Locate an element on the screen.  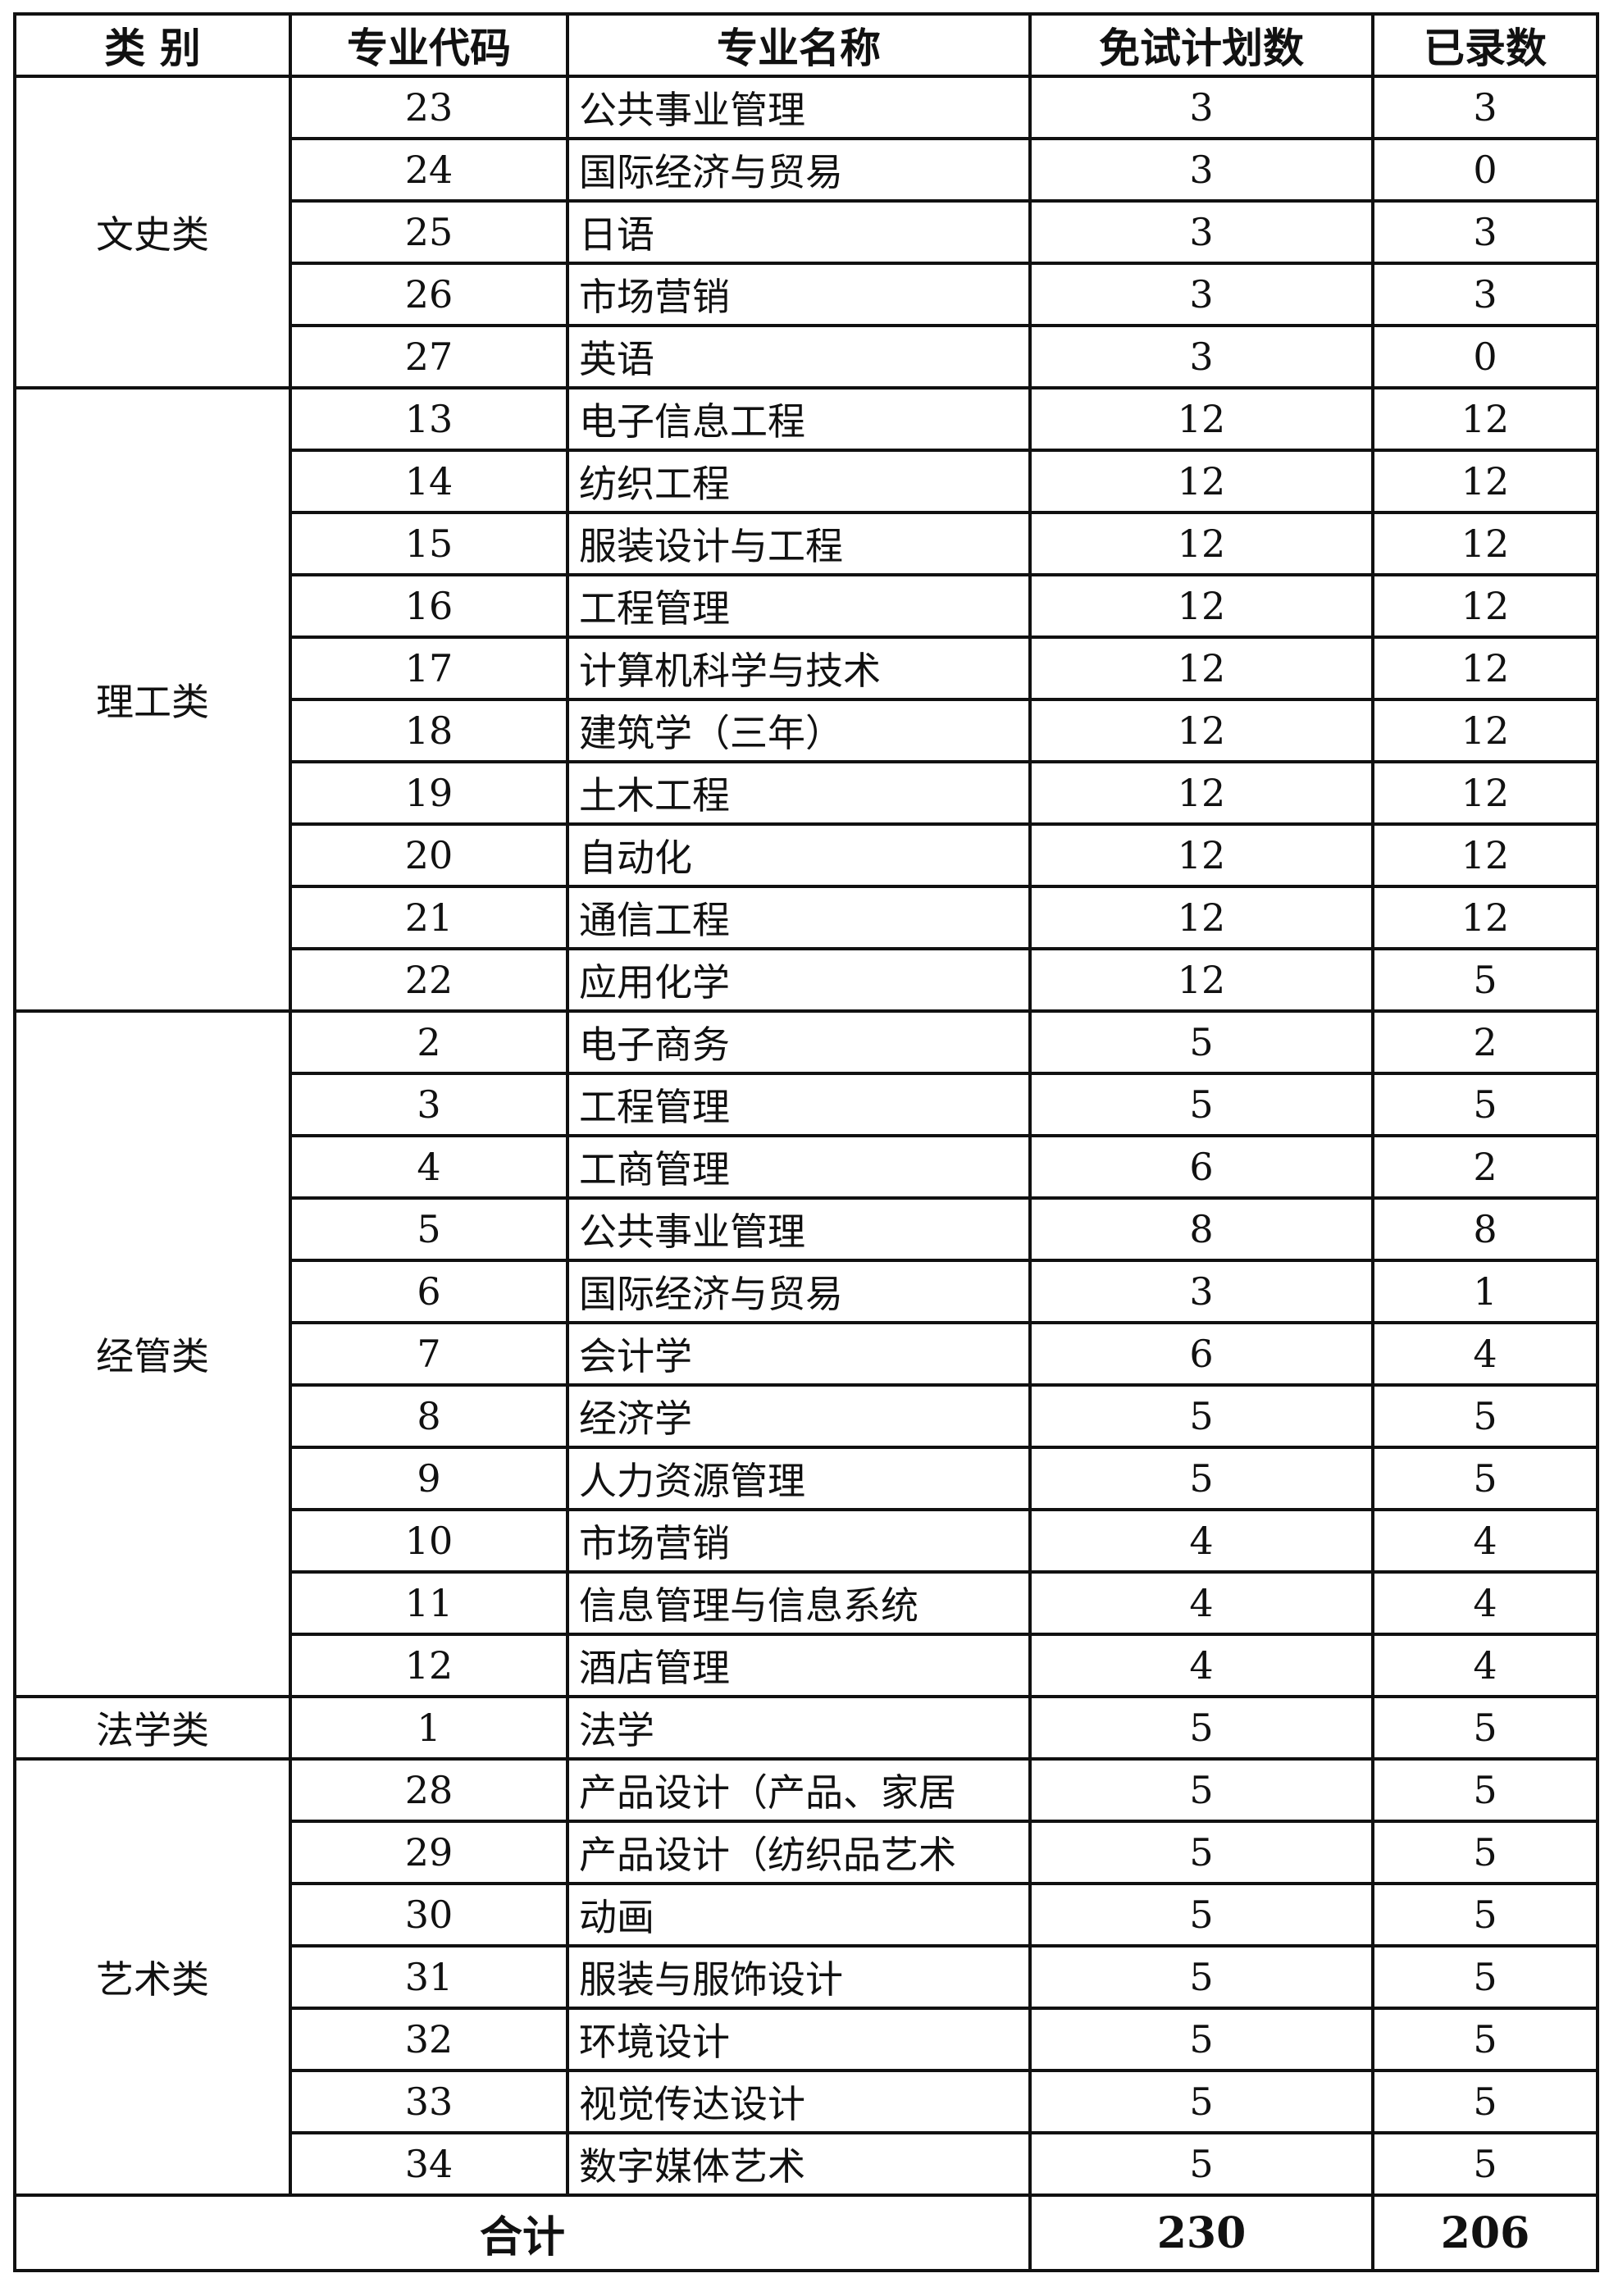
table-row: 文史类 23 公共事业管理 3 3 is located at coordinates (806, 232).